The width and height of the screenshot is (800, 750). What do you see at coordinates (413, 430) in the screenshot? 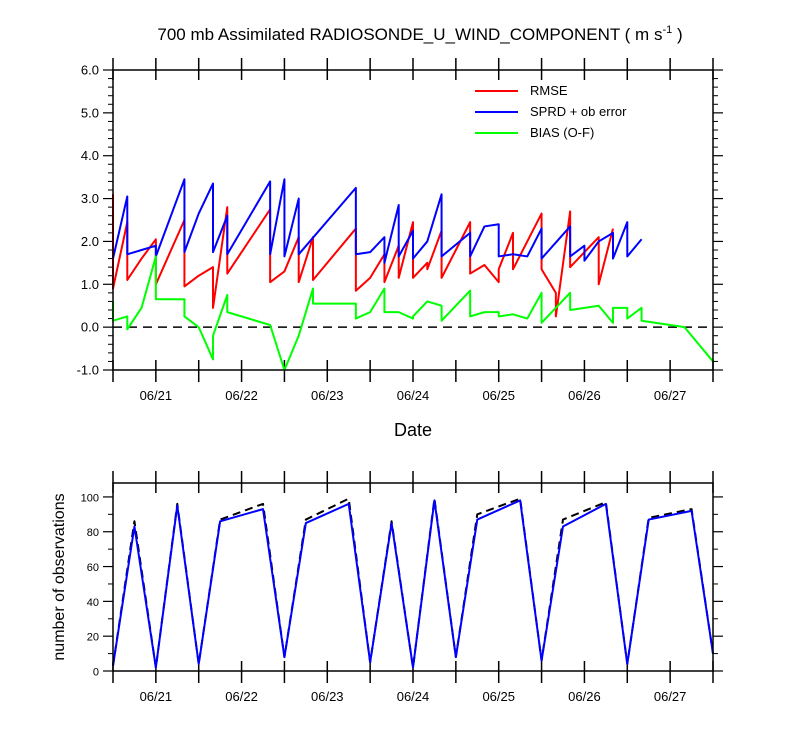
I see `x-axis-label: Date` at bounding box center [413, 430].